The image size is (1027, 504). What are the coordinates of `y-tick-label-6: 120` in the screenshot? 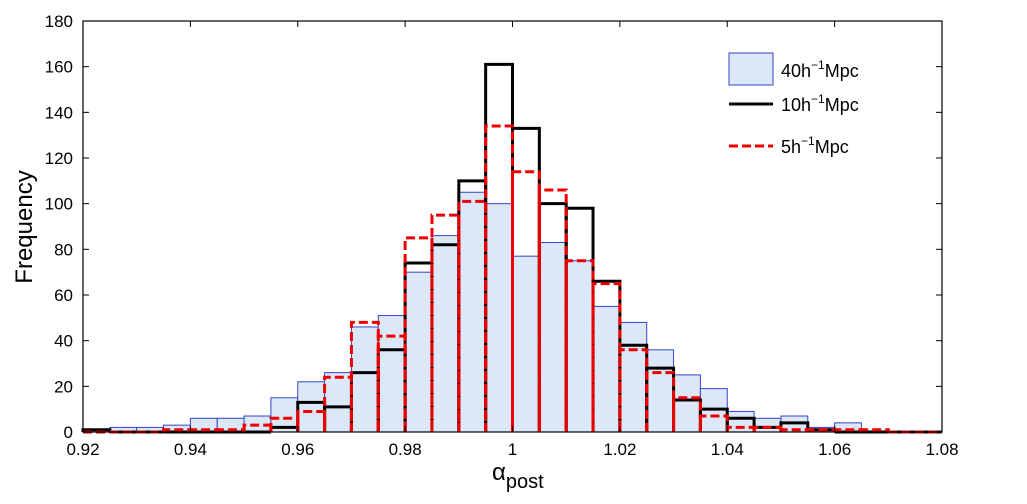 It's located at (59, 158).